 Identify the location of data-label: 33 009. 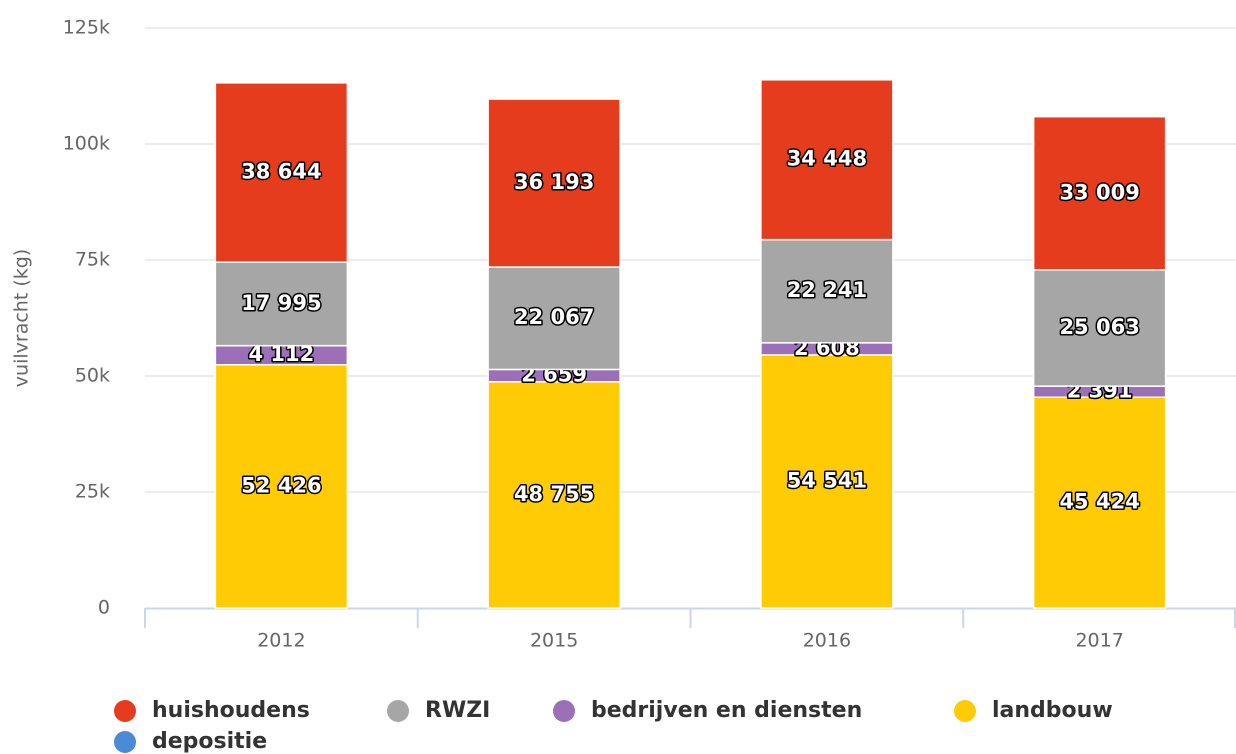
(1099, 192).